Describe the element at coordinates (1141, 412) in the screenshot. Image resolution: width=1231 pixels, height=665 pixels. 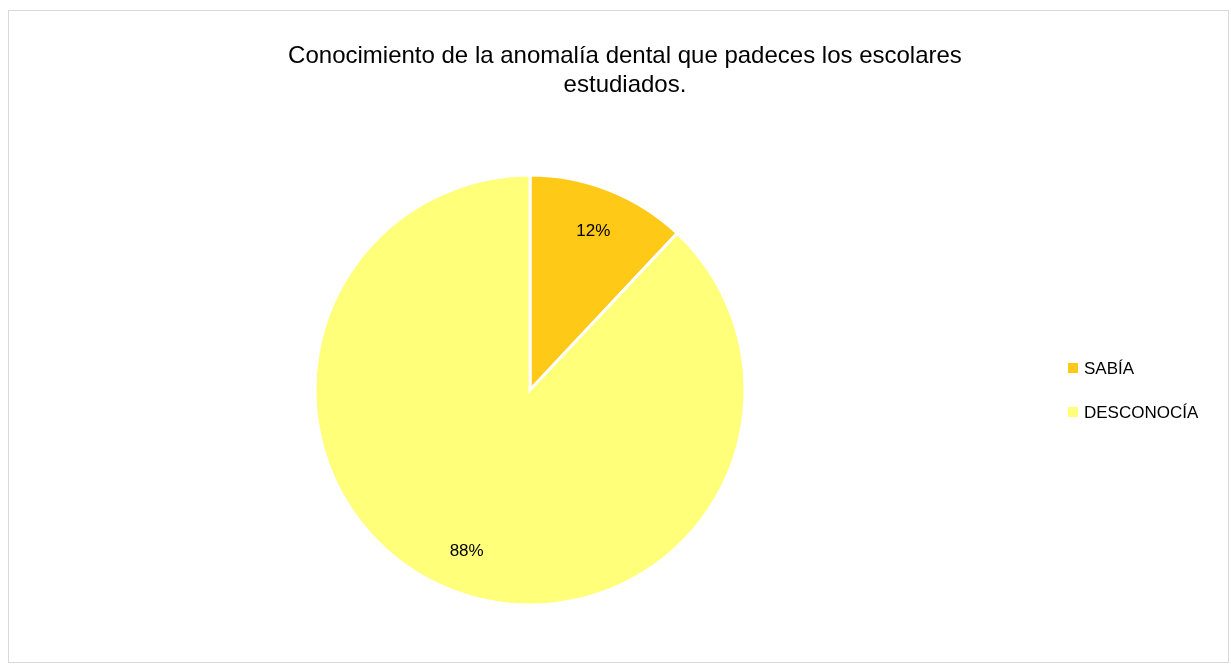
I see `legend-label: DESCONOCÍA` at that location.